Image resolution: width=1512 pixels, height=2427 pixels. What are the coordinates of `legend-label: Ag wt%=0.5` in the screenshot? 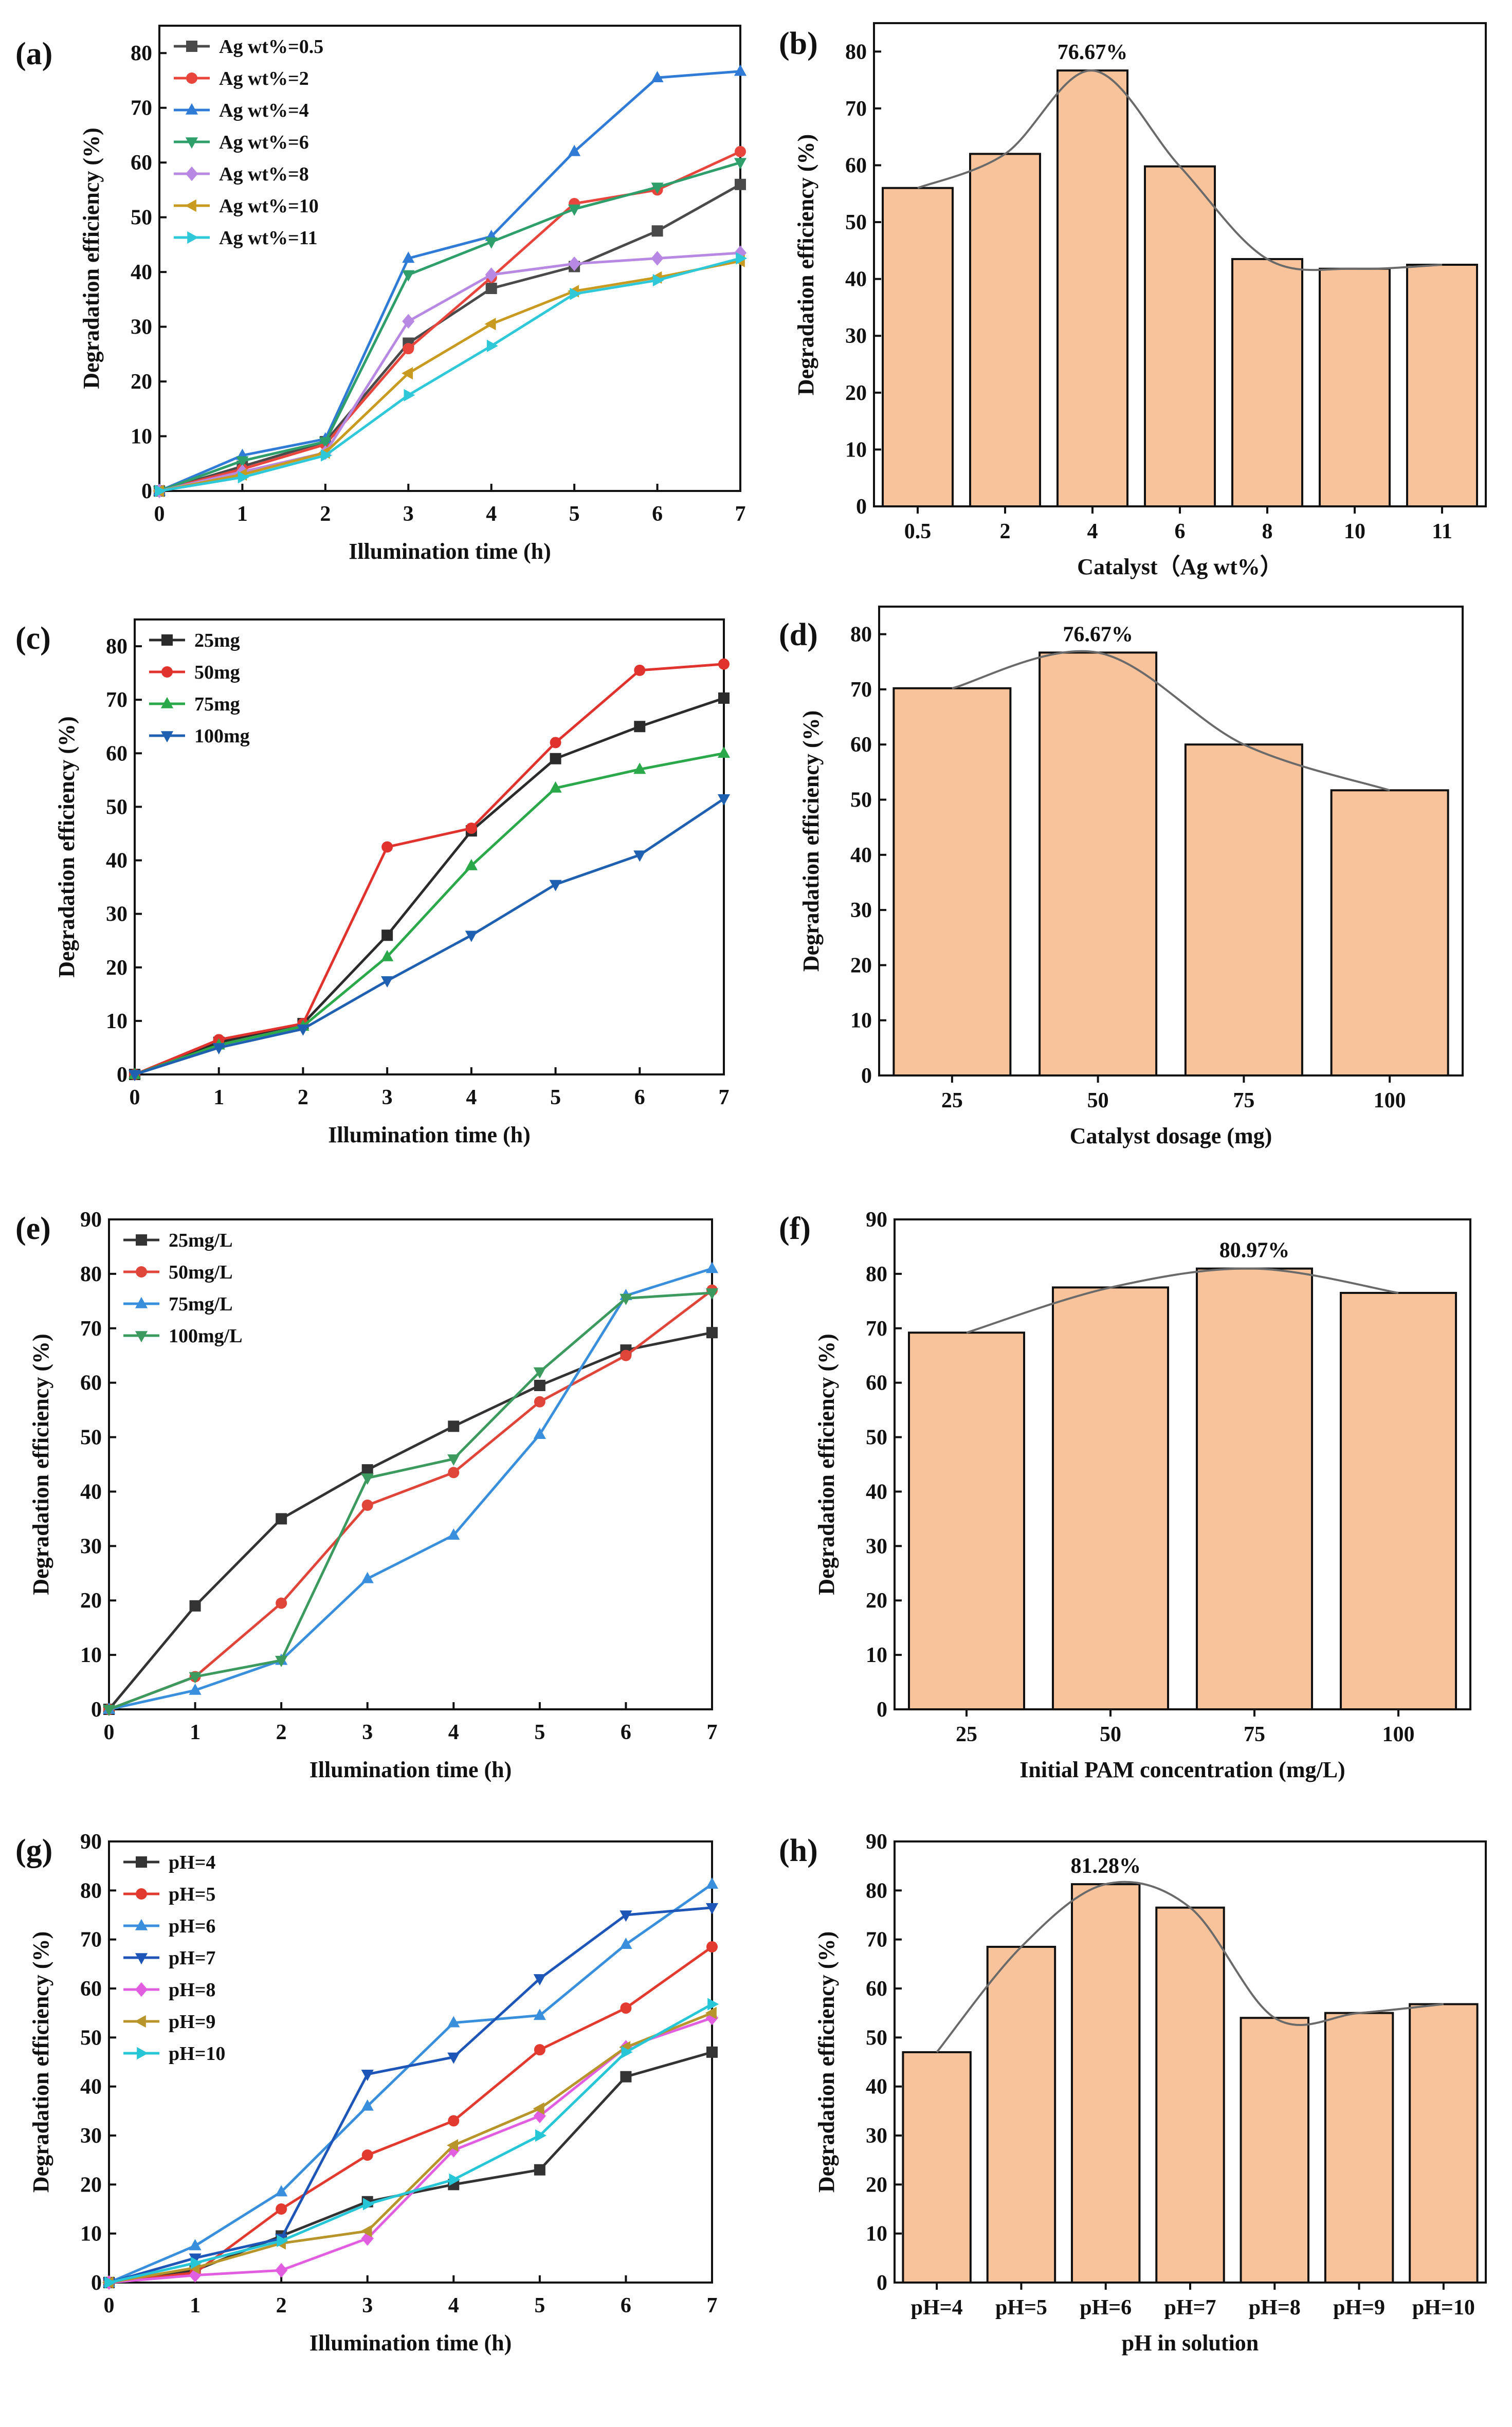 It's located at (271, 47).